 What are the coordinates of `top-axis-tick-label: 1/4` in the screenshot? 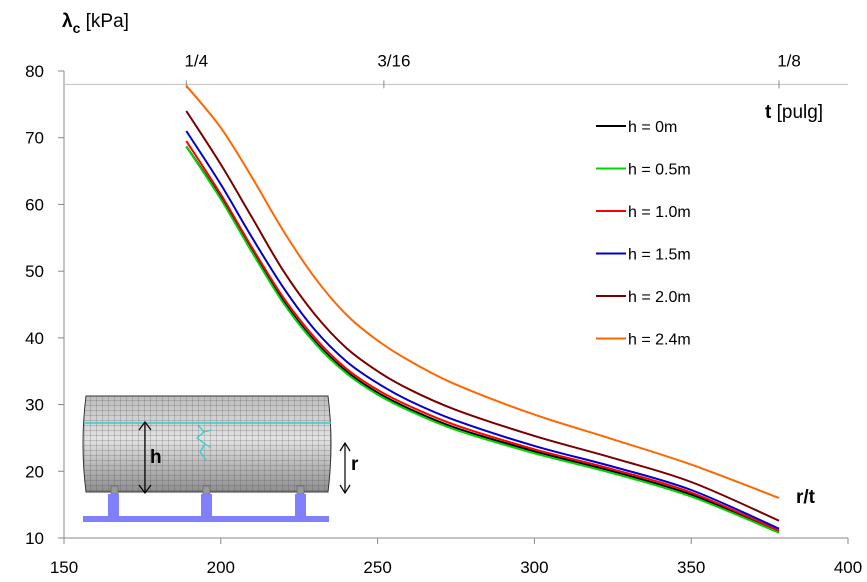 It's located at (196, 60).